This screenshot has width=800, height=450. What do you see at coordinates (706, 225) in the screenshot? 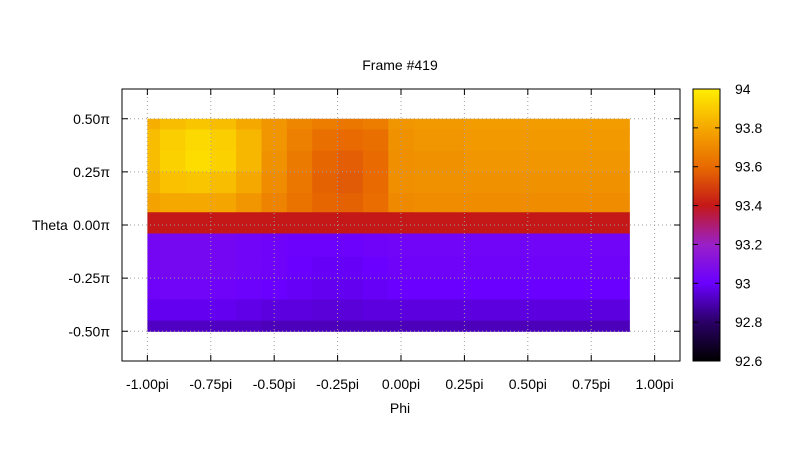
I see `colorbar` at bounding box center [706, 225].